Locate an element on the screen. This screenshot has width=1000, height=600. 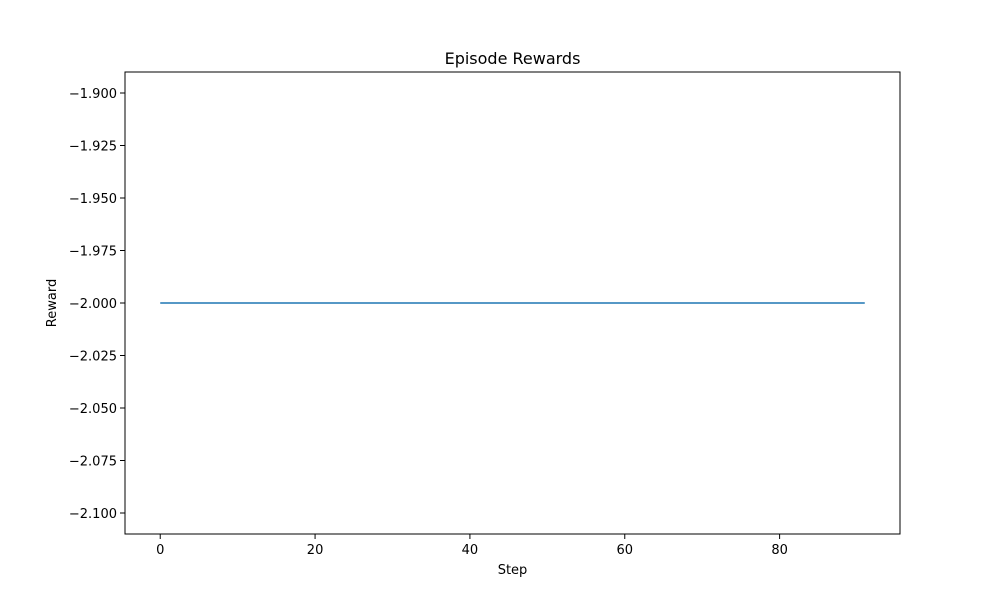
x-tick-label: 80 is located at coordinates (779, 550).